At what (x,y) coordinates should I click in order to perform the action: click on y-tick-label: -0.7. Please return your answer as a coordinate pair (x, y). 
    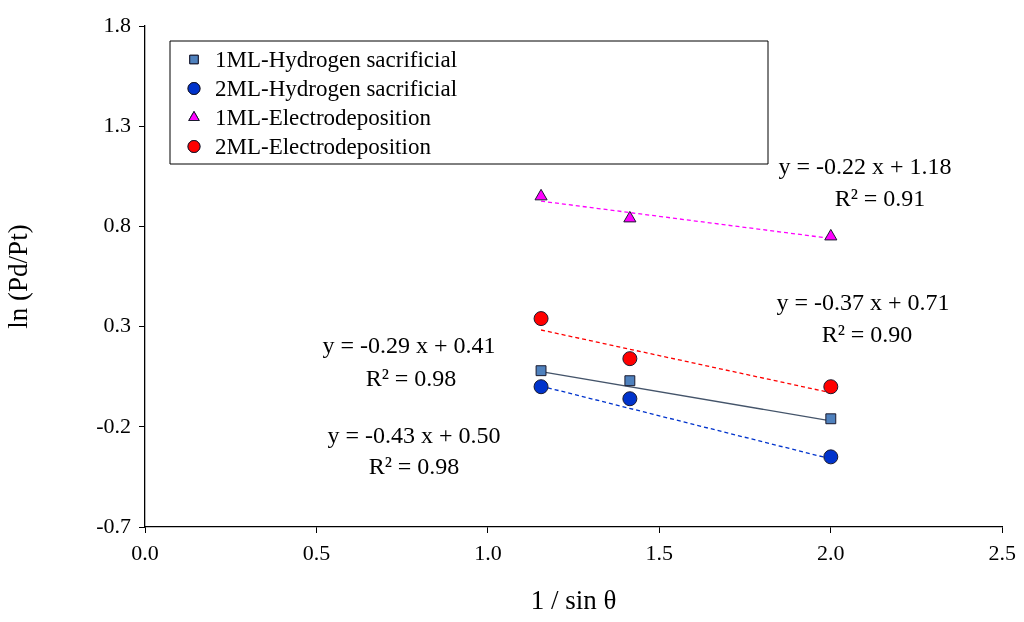
    Looking at the image, I should click on (113, 525).